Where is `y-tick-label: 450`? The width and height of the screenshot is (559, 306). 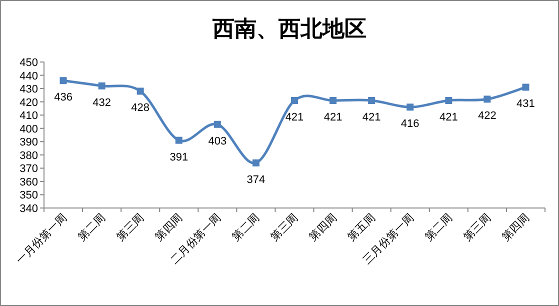
y-tick-label: 450 is located at coordinates (29, 63).